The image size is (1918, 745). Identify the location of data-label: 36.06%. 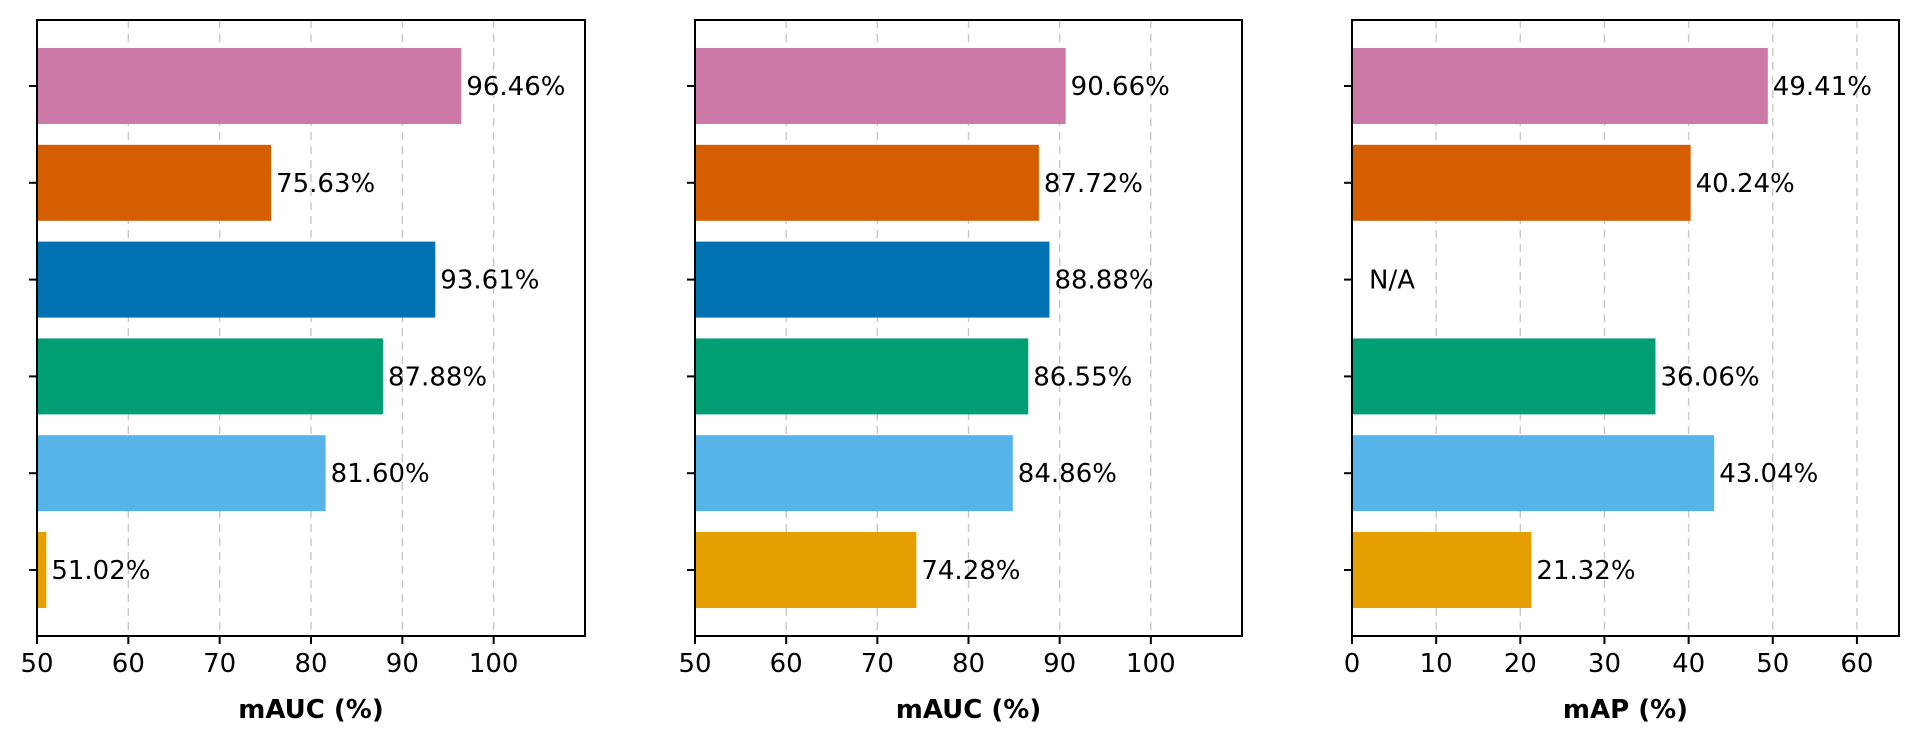
(1709, 377).